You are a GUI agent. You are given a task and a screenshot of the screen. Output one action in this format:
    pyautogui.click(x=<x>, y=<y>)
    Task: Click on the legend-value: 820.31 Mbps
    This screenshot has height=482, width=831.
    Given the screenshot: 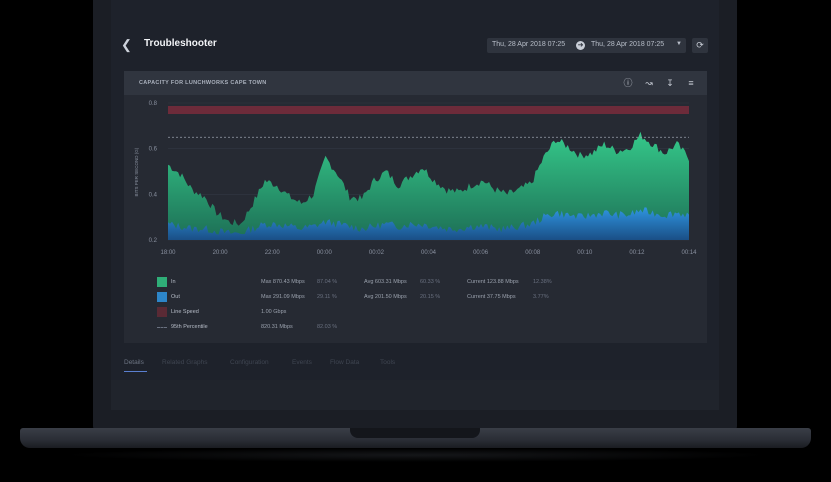 What is the action you would take?
    pyautogui.click(x=277, y=327)
    